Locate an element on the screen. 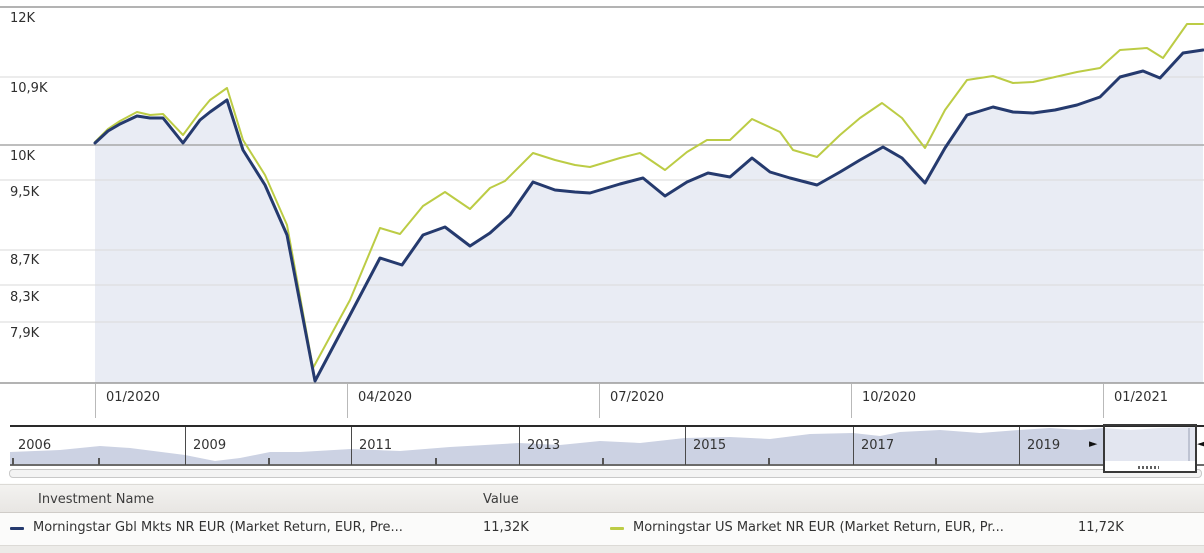 The width and height of the screenshot is (1204, 553). y-axis-label: 10K is located at coordinates (23, 156).